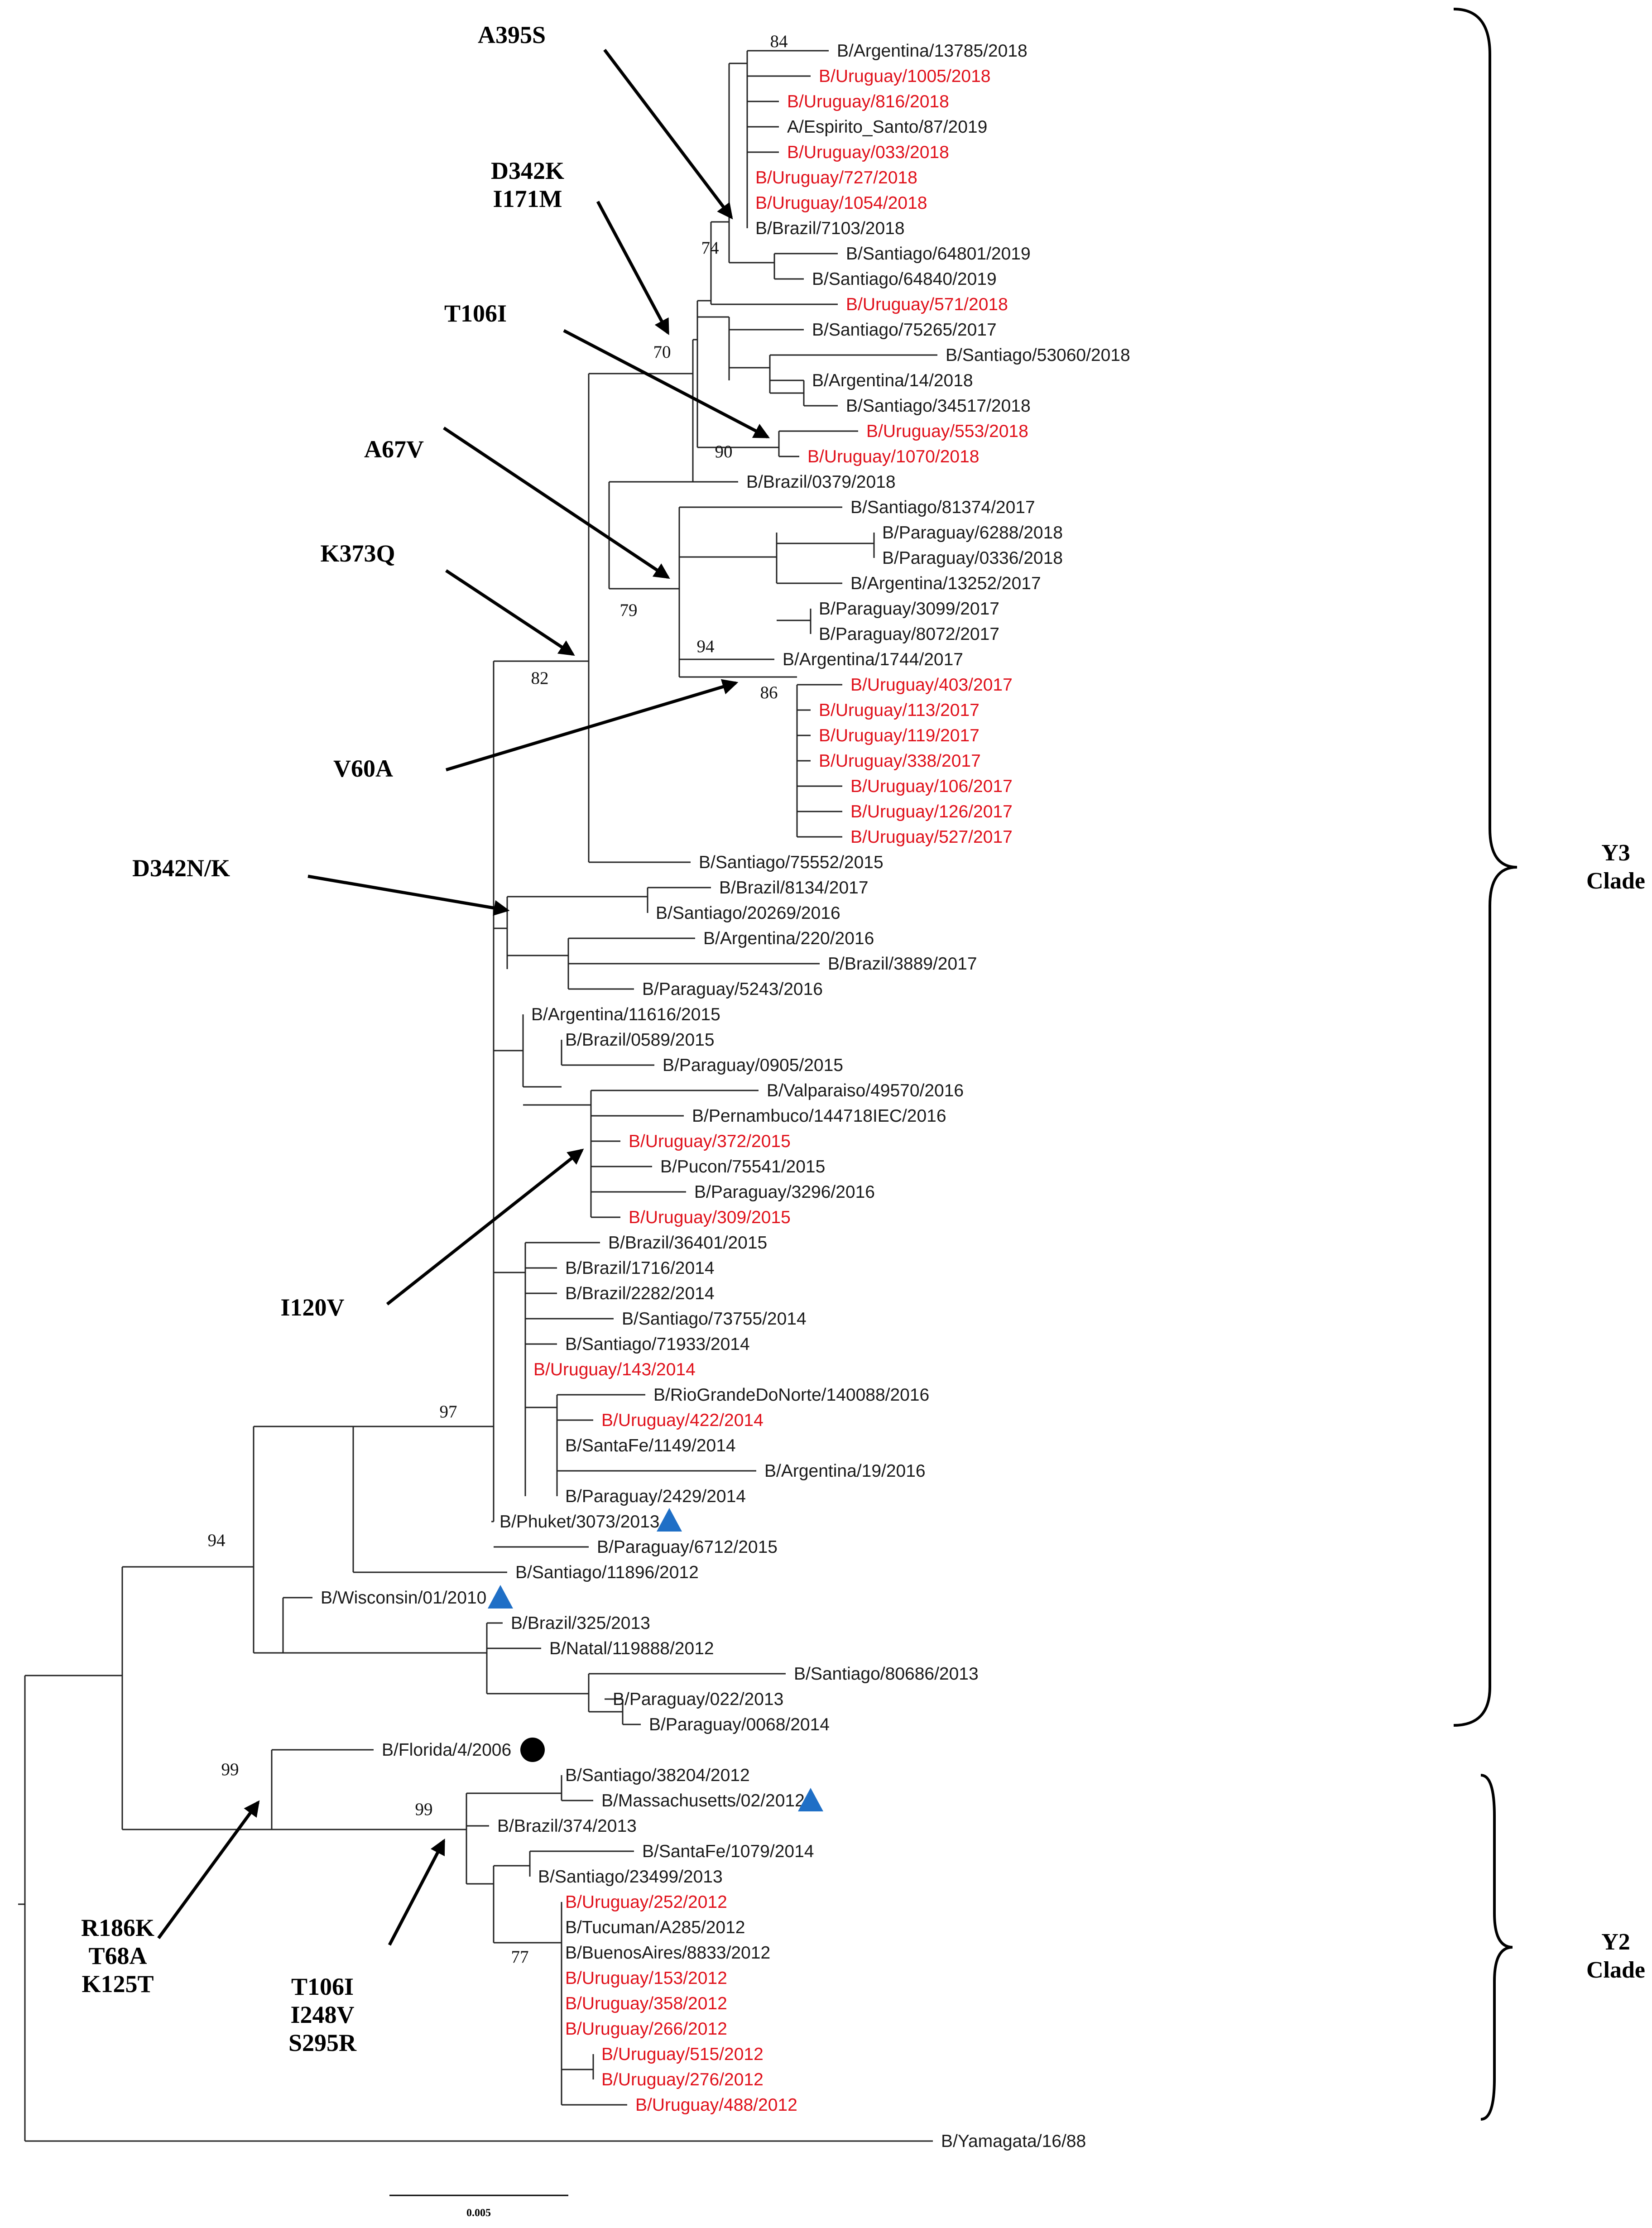 The width and height of the screenshot is (1652, 2228). What do you see at coordinates (830, 228) in the screenshot?
I see `taxon-label: B/Brazil/7103/2018` at bounding box center [830, 228].